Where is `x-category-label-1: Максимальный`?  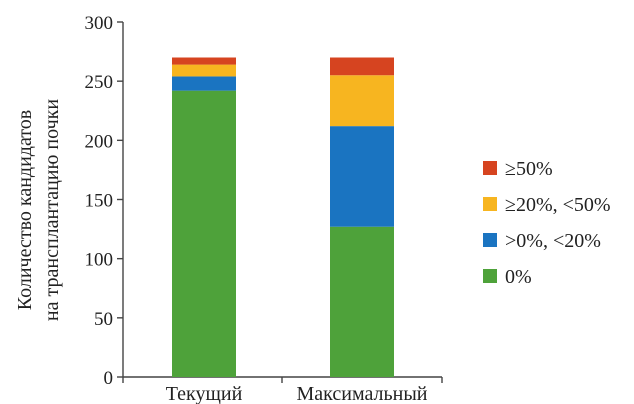 x-category-label-1: Максимальный is located at coordinates (362, 393).